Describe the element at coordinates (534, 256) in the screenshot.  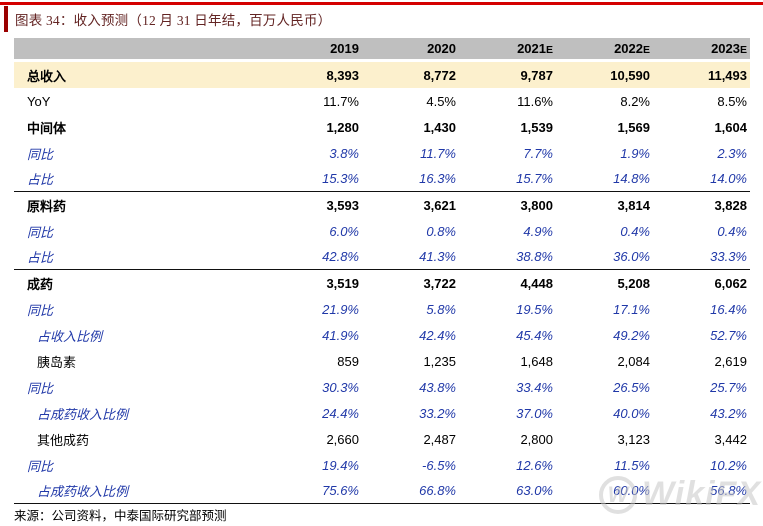
I see `cell-value: 38.8%` at that location.